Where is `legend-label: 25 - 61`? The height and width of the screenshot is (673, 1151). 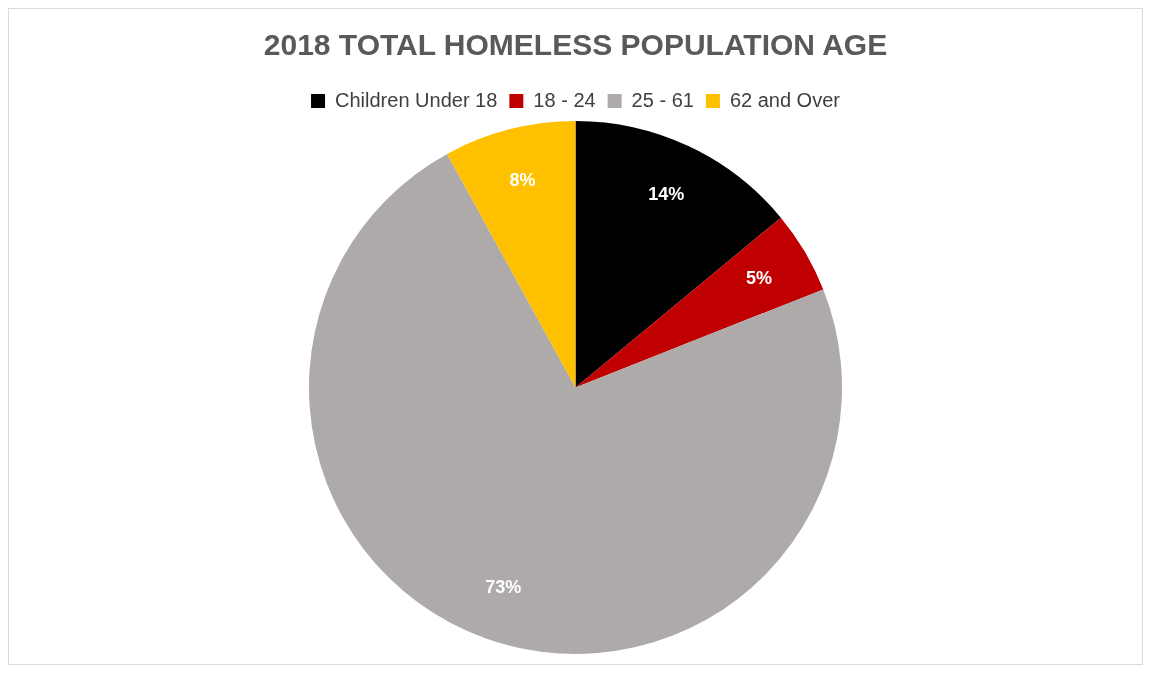
legend-label: 25 - 61 is located at coordinates (662, 99).